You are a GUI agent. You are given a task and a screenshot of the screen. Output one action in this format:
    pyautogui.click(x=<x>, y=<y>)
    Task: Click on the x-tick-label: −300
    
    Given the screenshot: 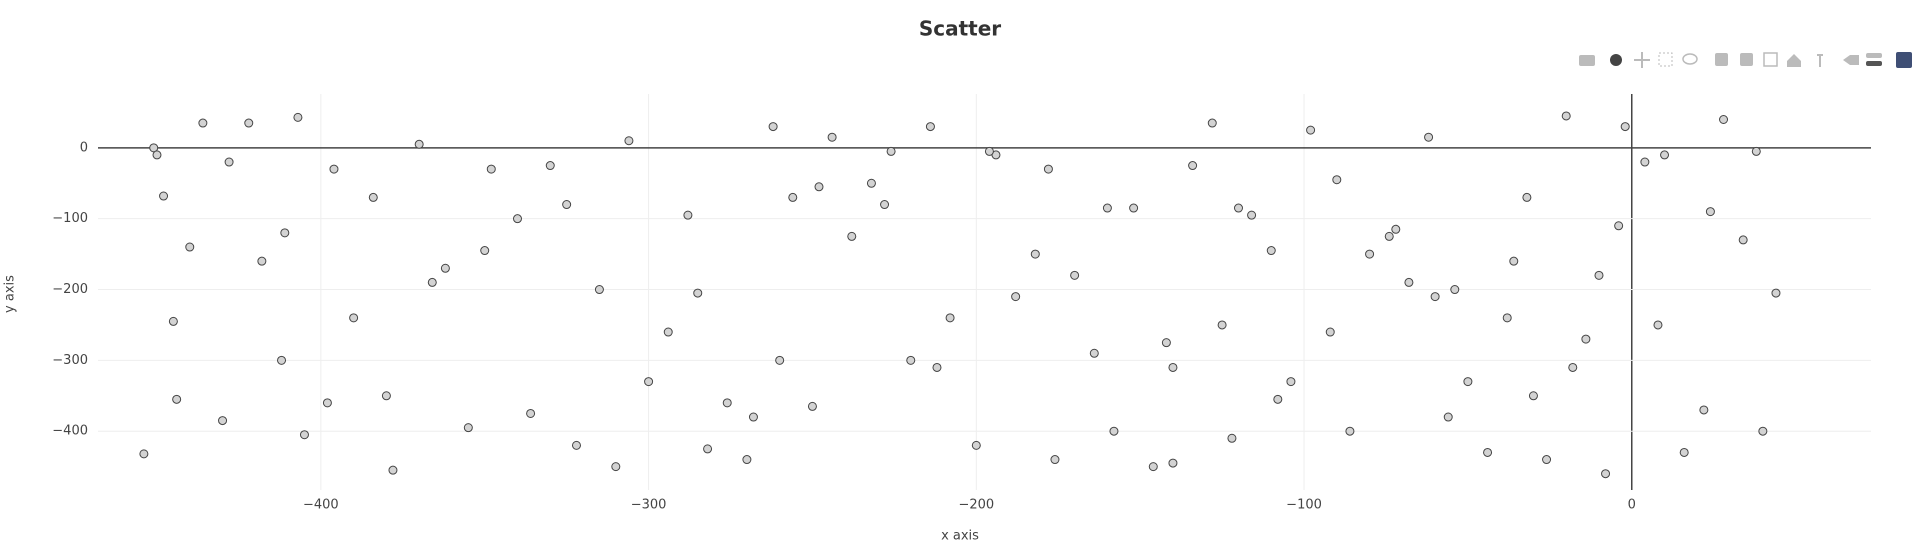 What is the action you would take?
    pyautogui.click(x=649, y=505)
    